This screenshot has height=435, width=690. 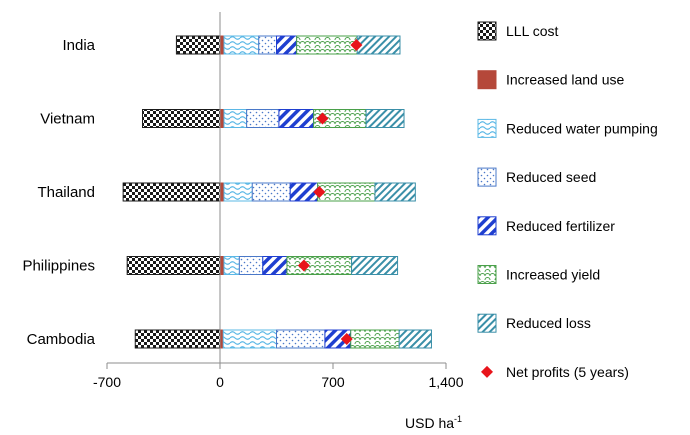 What do you see at coordinates (378, 45) in the screenshot?
I see `bar-india-reduced-loss` at bounding box center [378, 45].